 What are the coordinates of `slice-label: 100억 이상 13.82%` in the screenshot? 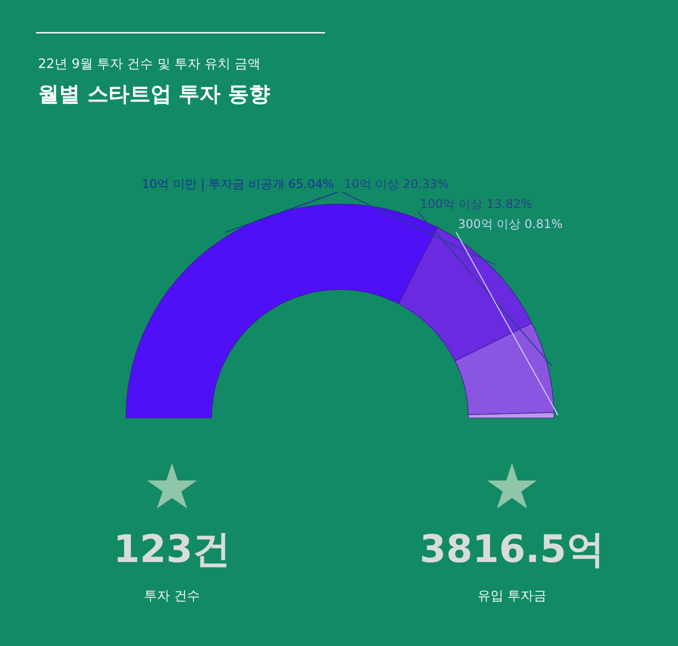 It's located at (476, 204).